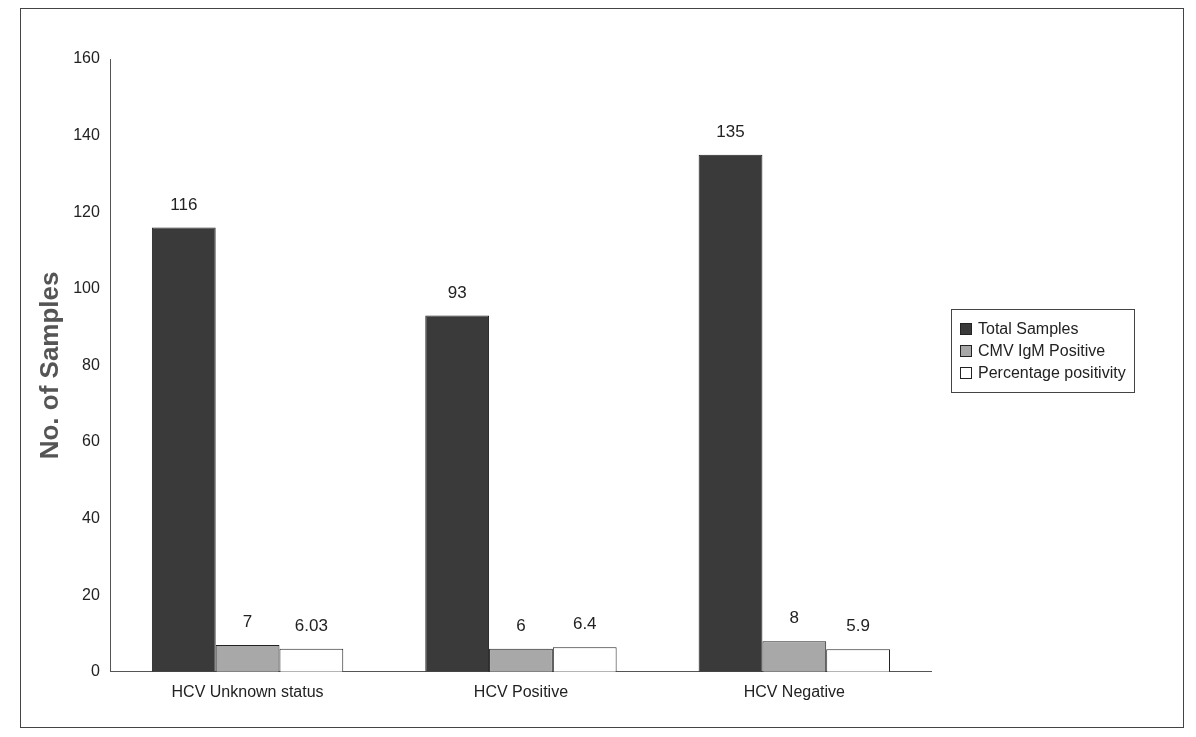 Image resolution: width=1196 pixels, height=737 pixels. Describe the element at coordinates (247, 691) in the screenshot. I see `x-tick-label: HCV Unknown status` at that location.